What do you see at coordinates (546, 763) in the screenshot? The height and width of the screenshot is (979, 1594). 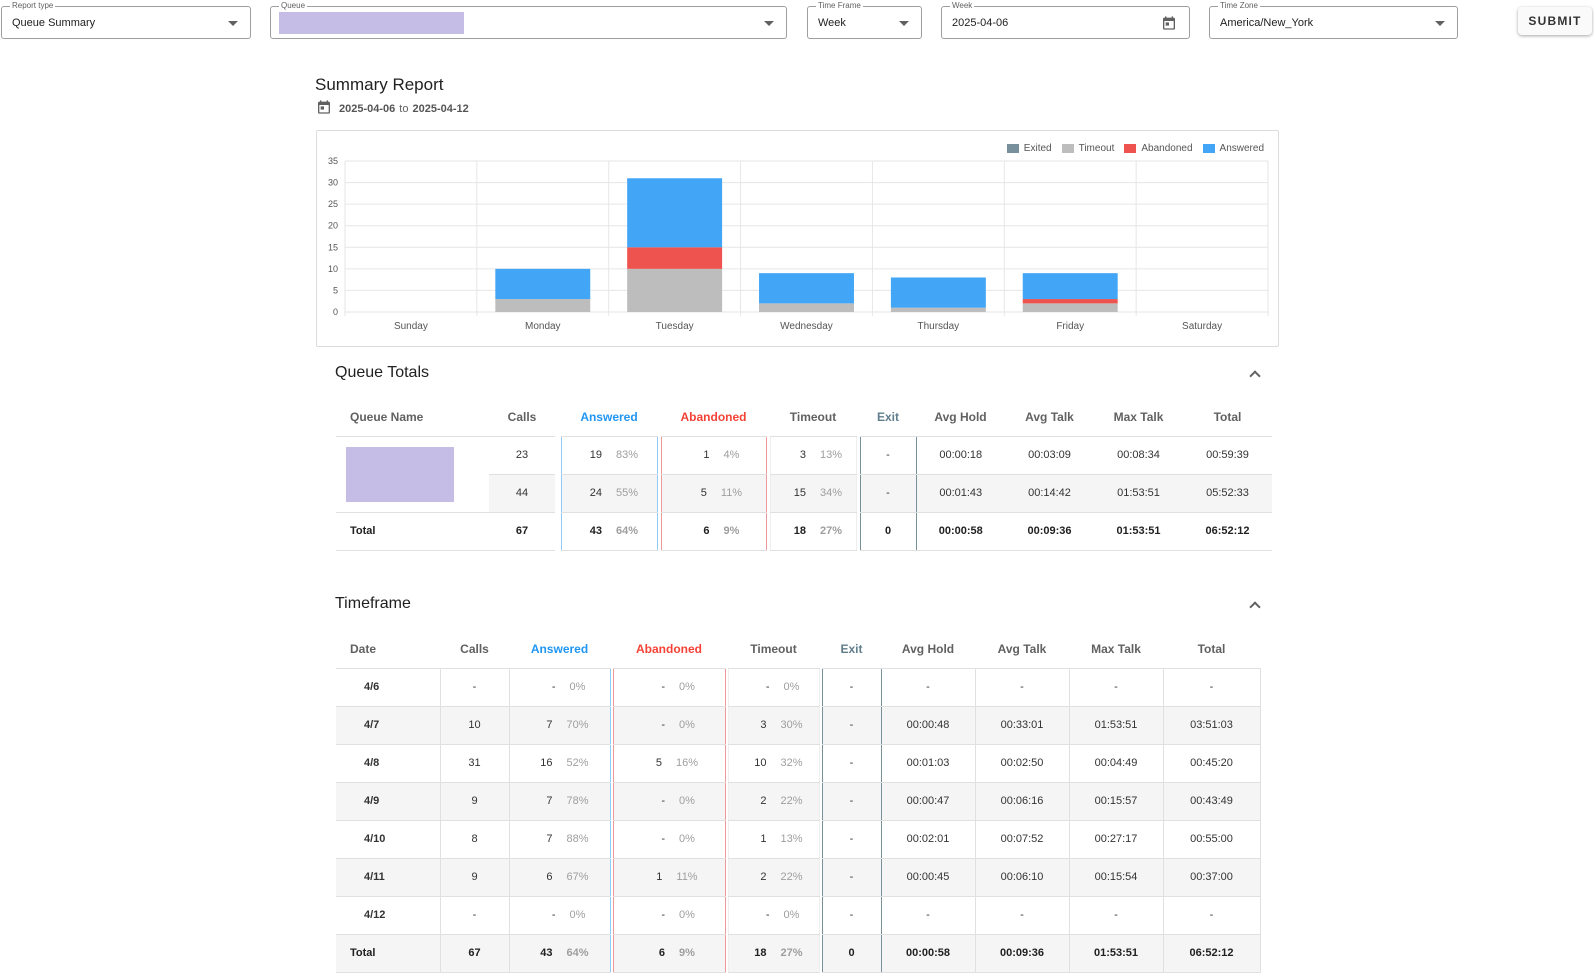 I see `answered-count: 16` at bounding box center [546, 763].